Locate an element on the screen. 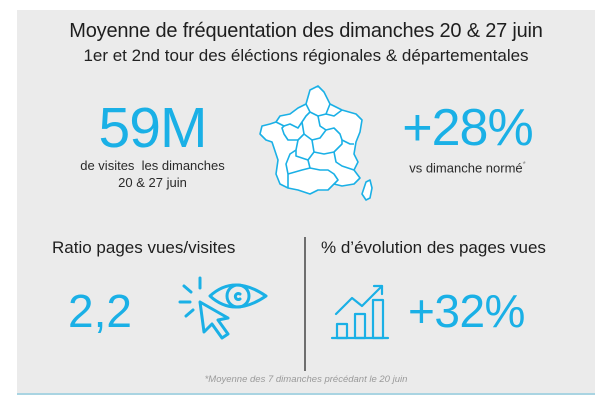 This screenshot has width=612, height=407. footnote-mark: * is located at coordinates (524, 164).